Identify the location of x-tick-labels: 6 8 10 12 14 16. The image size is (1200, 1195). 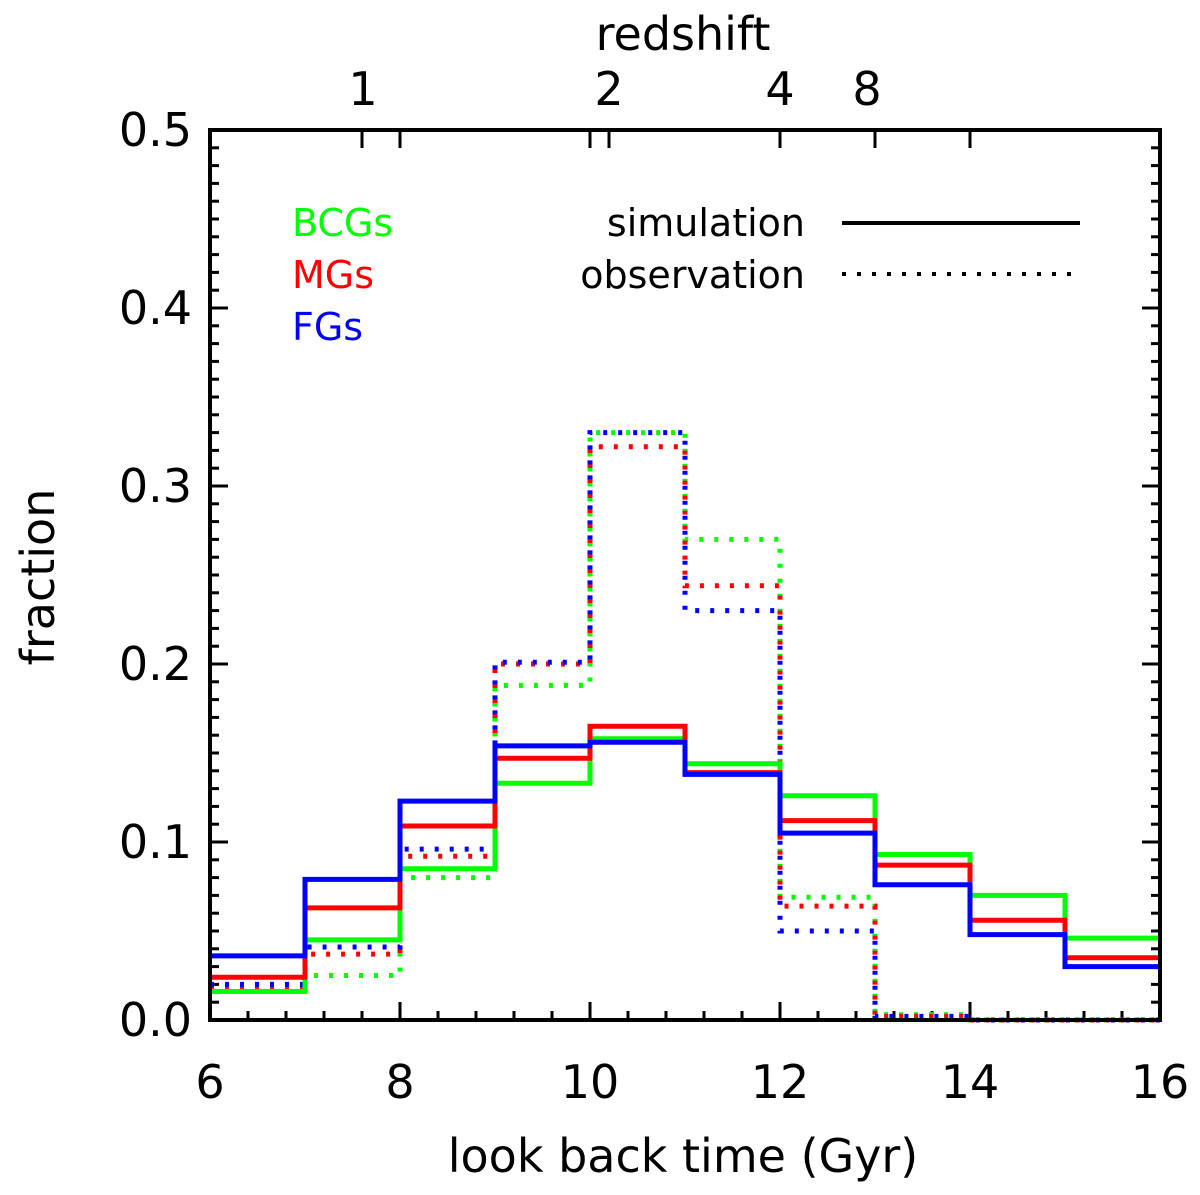
(692, 1082).